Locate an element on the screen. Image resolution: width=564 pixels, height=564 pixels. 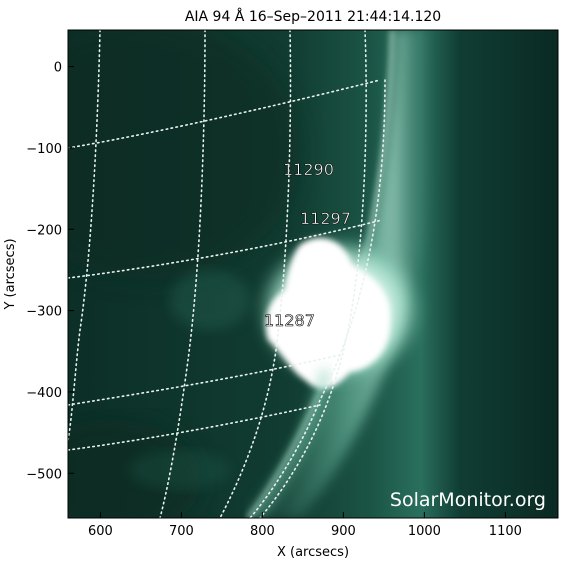
y-axis-label: Y (arcsecs) is located at coordinates (10, 274).